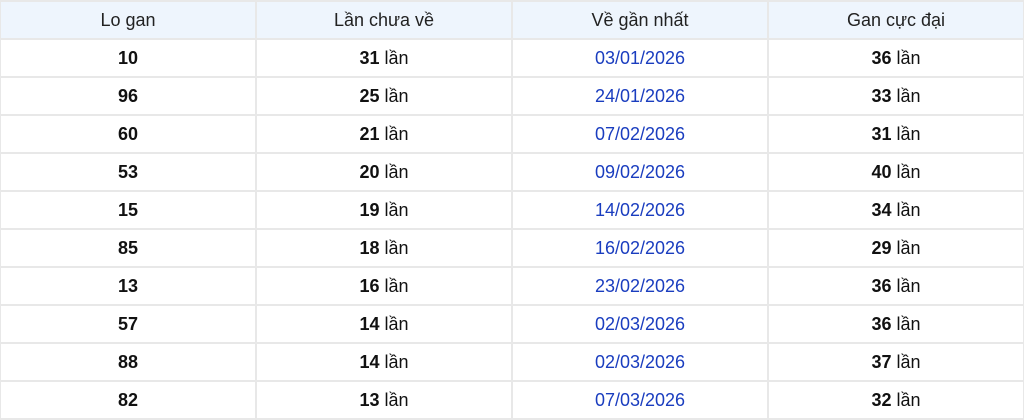 This screenshot has width=1024, height=420. Describe the element at coordinates (895, 96) in the screenshot. I see `gan-cuc-dai-cell: 33 lần` at that location.